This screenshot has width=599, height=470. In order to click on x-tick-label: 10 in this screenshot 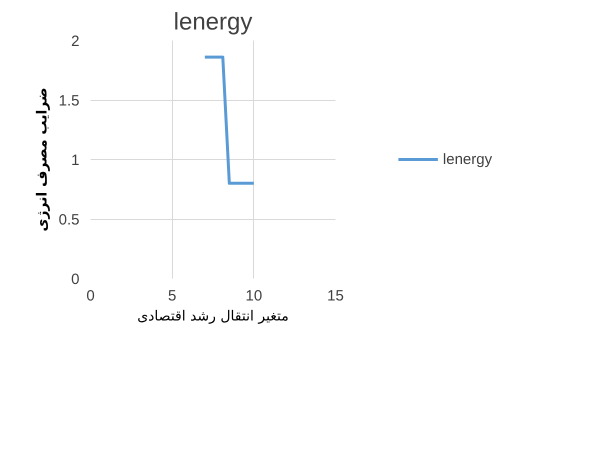, I will do `click(253, 296)`.